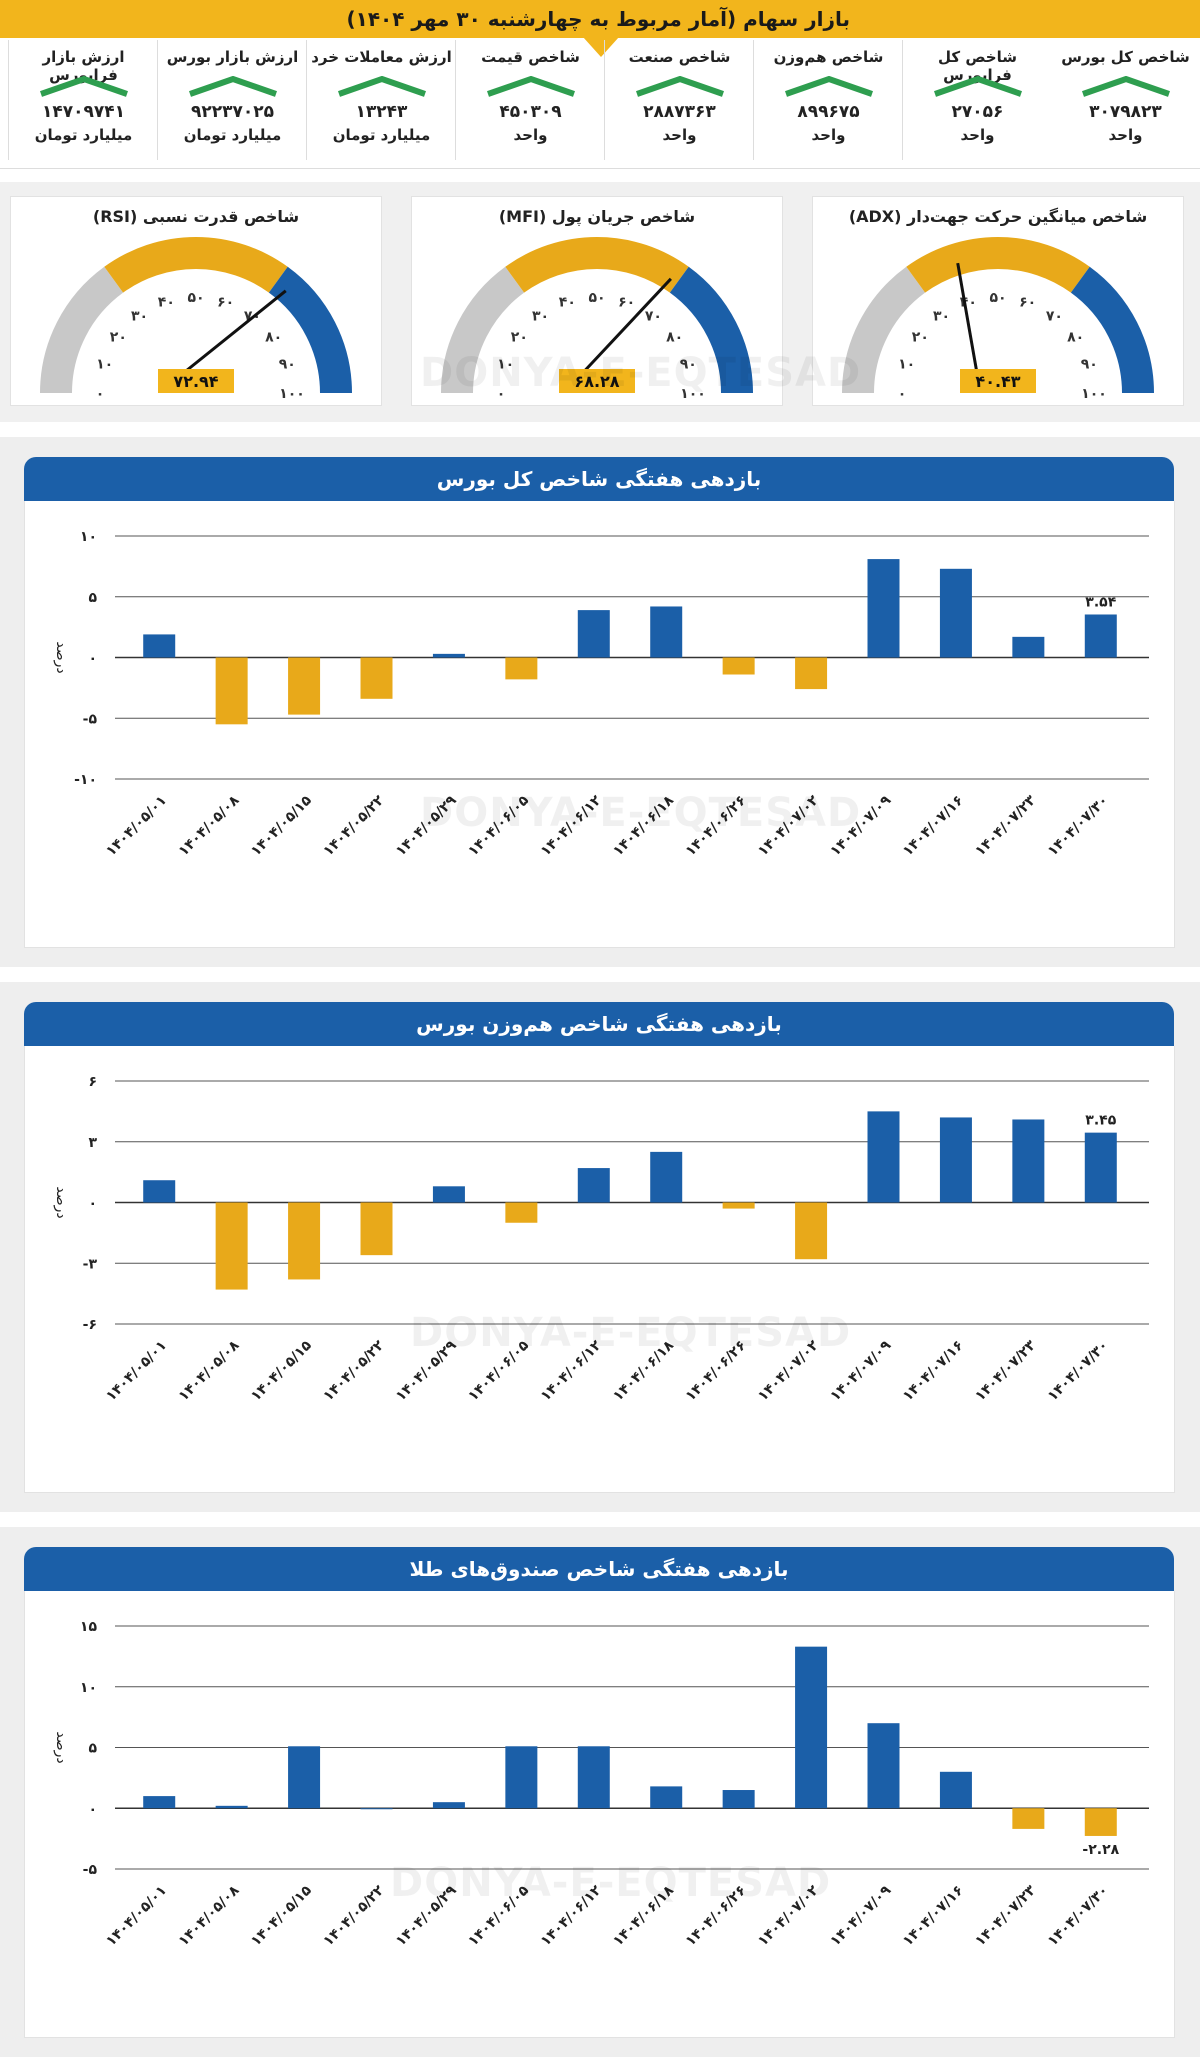 This screenshot has width=1200, height=2057. I want to click on stat-value: ۳۰۷۹۸۲۳, so click(1125, 112).